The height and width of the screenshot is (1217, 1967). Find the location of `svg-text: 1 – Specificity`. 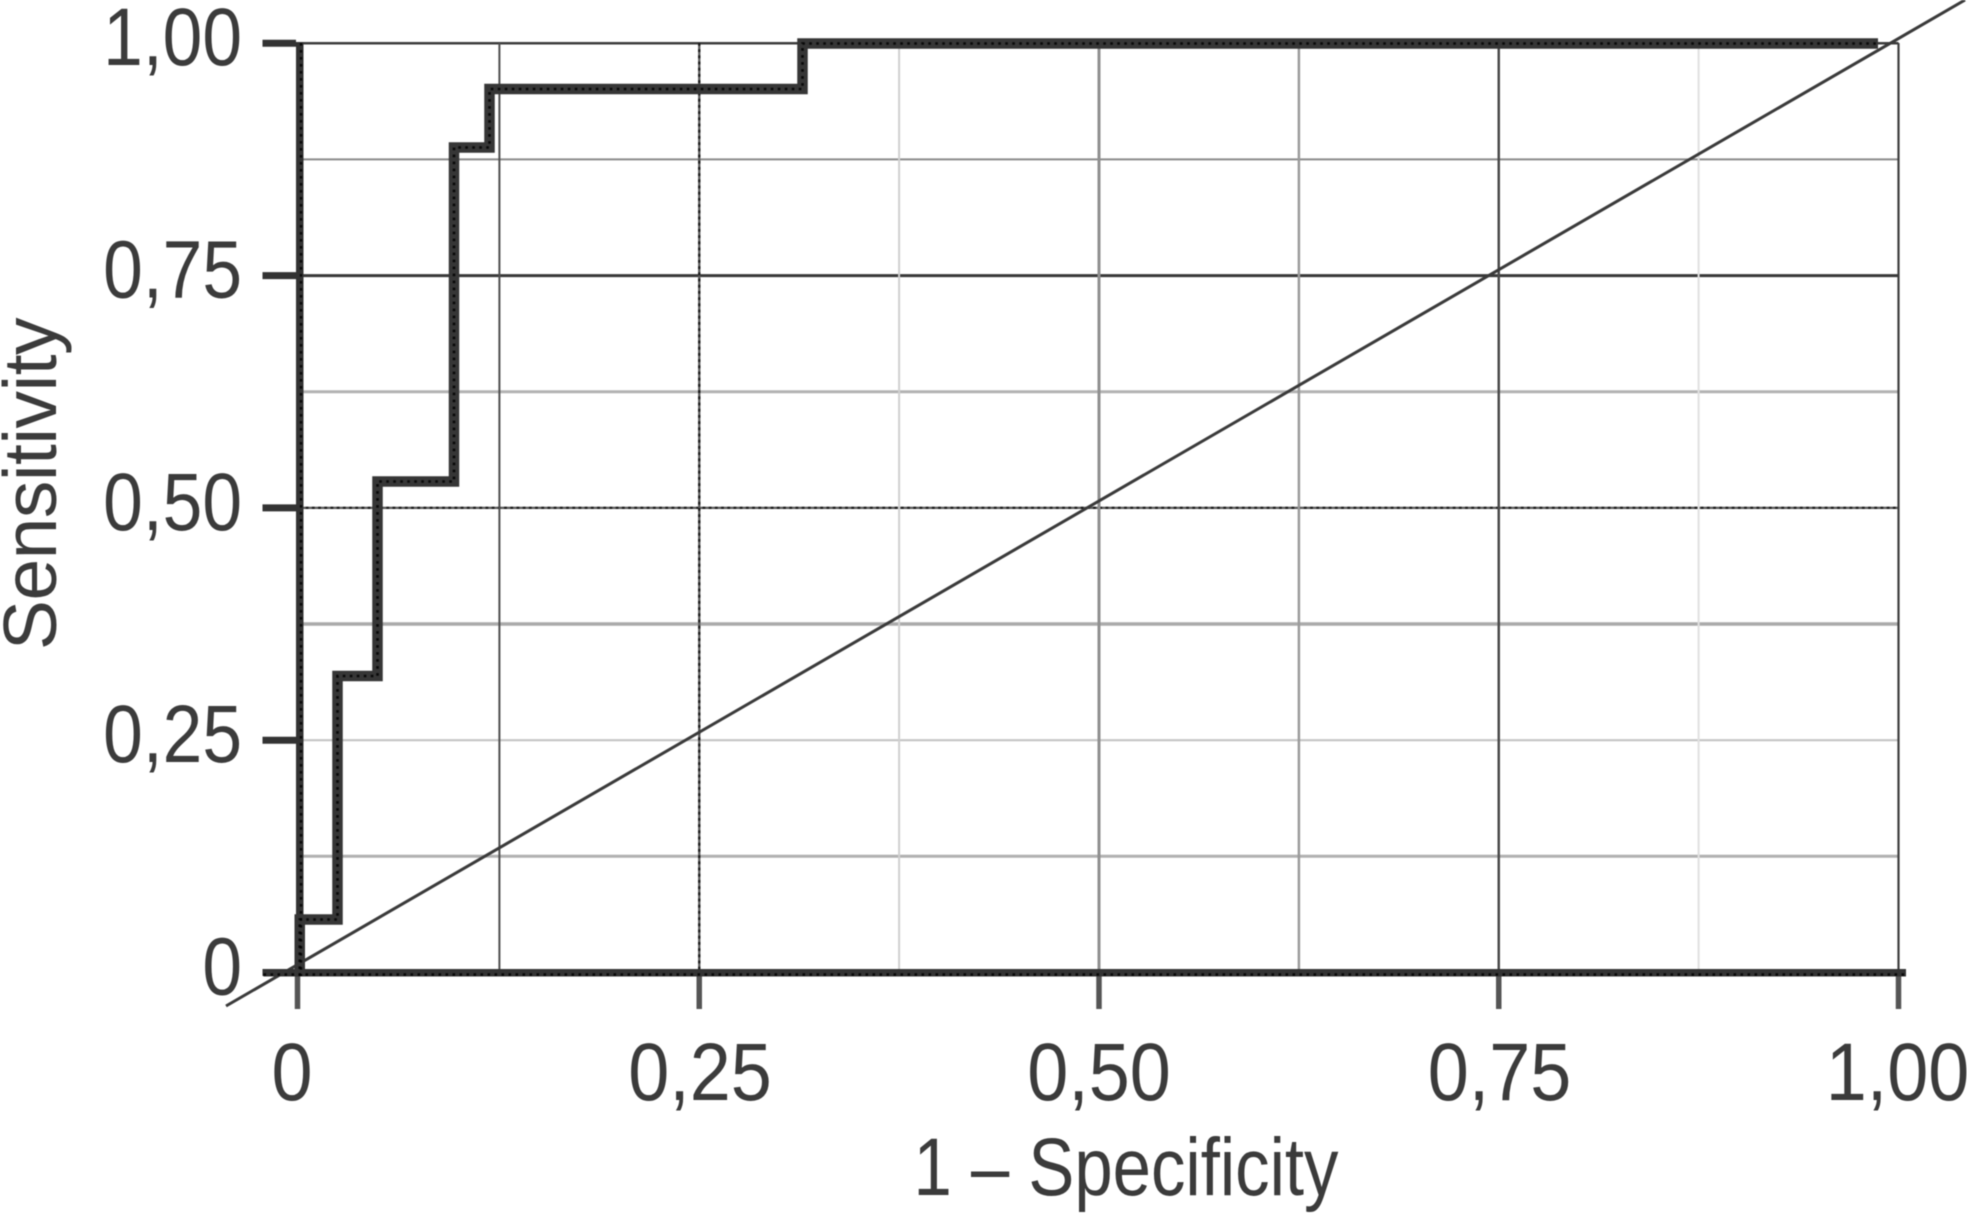

svg-text: 1 – Specificity is located at coordinates (1126, 1167).